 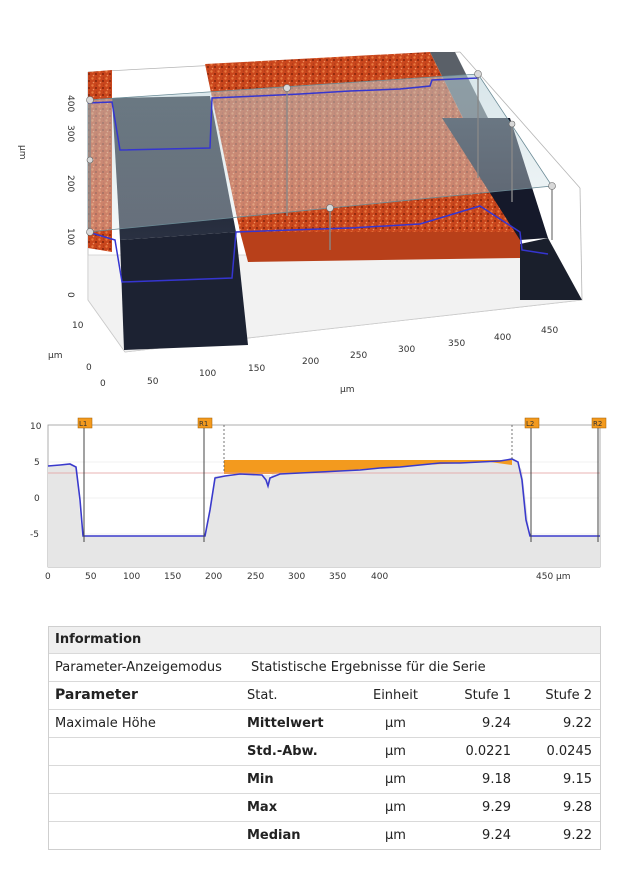 I want to click on x-tick-450: 450, so click(x=549, y=331).